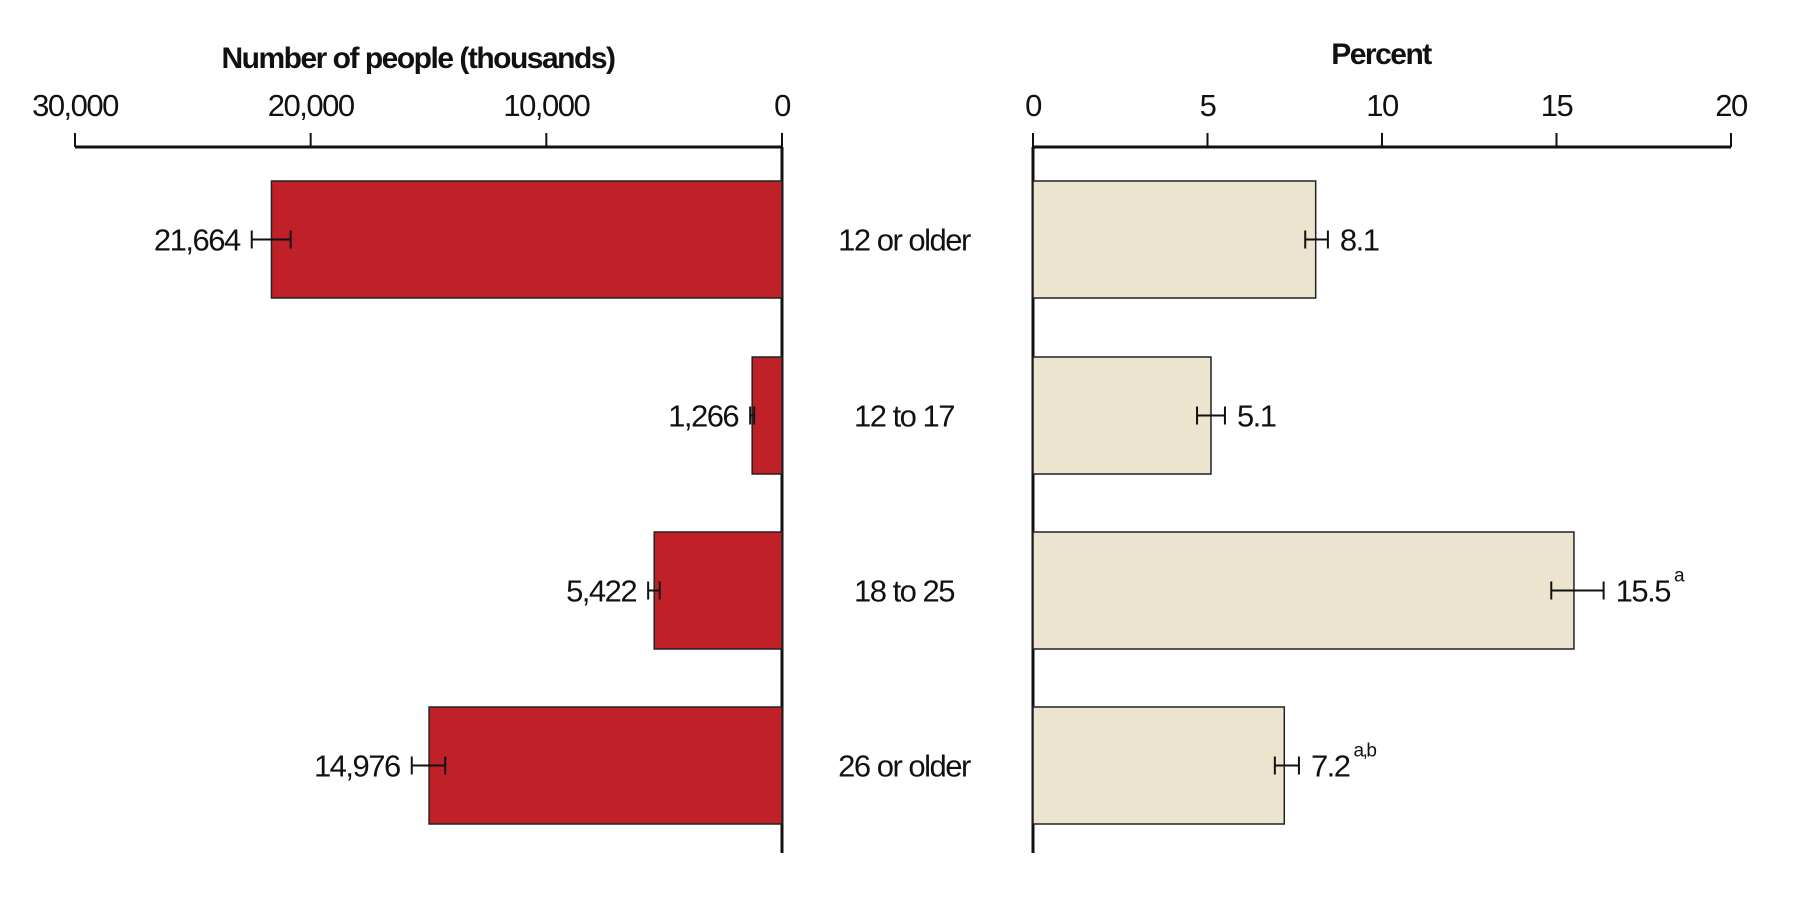 Image resolution: width=1801 pixels, height=902 pixels. I want to click on category-label: 18 to 25, so click(904, 591).